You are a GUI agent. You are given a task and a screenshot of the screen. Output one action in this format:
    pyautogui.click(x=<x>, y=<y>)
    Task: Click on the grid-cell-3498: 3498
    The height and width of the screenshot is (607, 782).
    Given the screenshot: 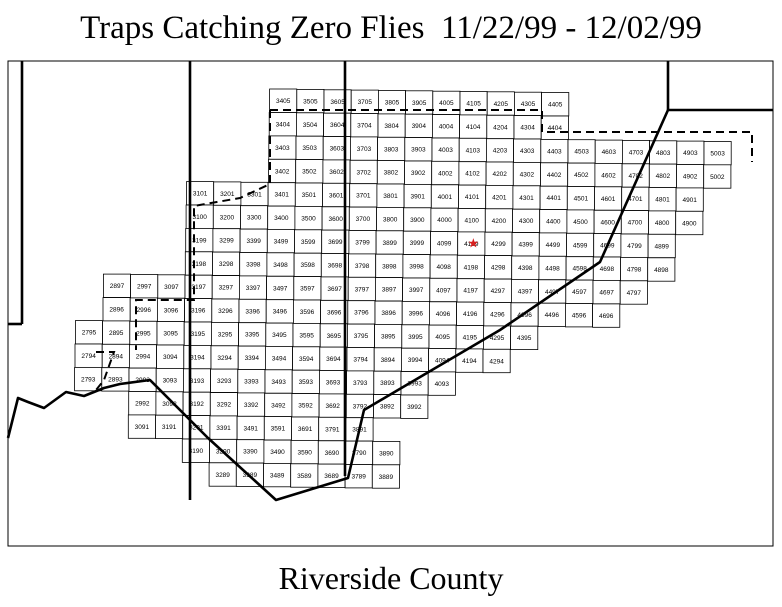 What is the action you would take?
    pyautogui.click(x=280, y=264)
    